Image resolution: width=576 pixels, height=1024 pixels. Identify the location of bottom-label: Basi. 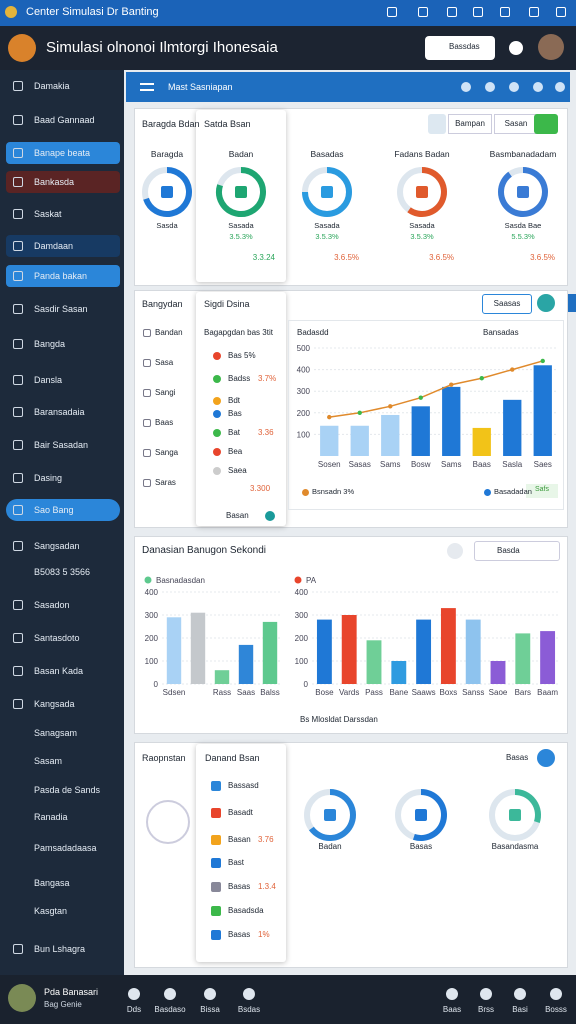
(520, 1009).